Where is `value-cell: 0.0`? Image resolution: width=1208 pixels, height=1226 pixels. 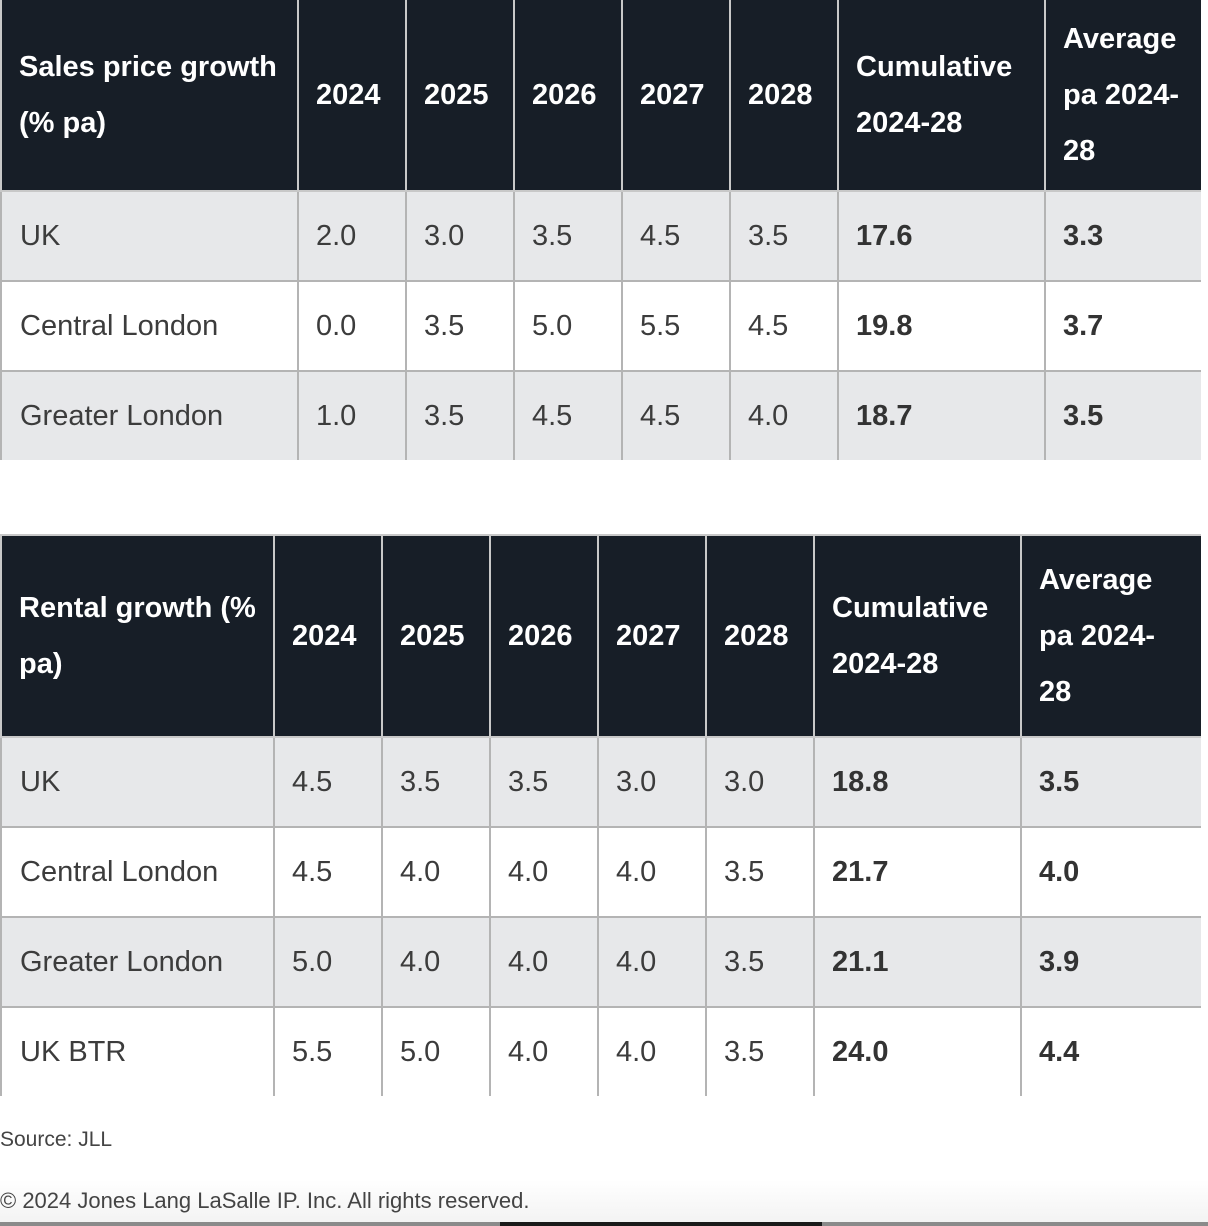 value-cell: 0.0 is located at coordinates (352, 326).